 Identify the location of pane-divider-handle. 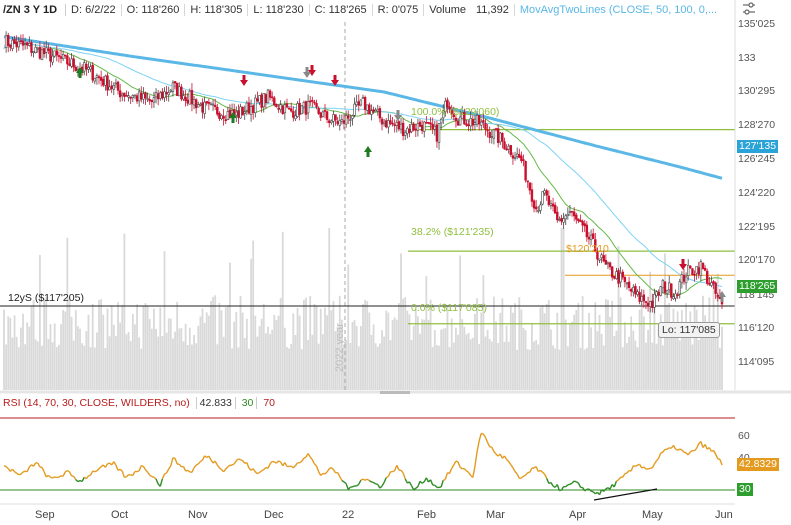
(395, 392).